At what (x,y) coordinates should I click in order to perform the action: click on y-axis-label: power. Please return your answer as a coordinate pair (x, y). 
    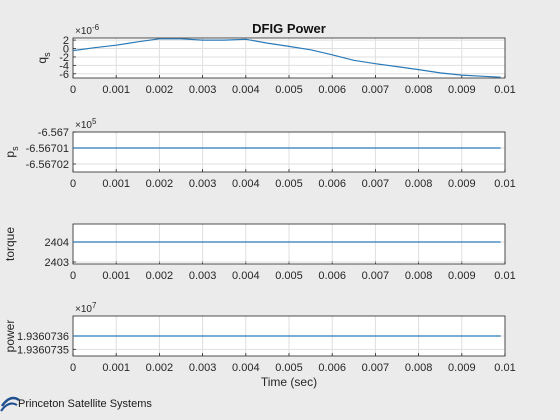
    Looking at the image, I should click on (10, 336).